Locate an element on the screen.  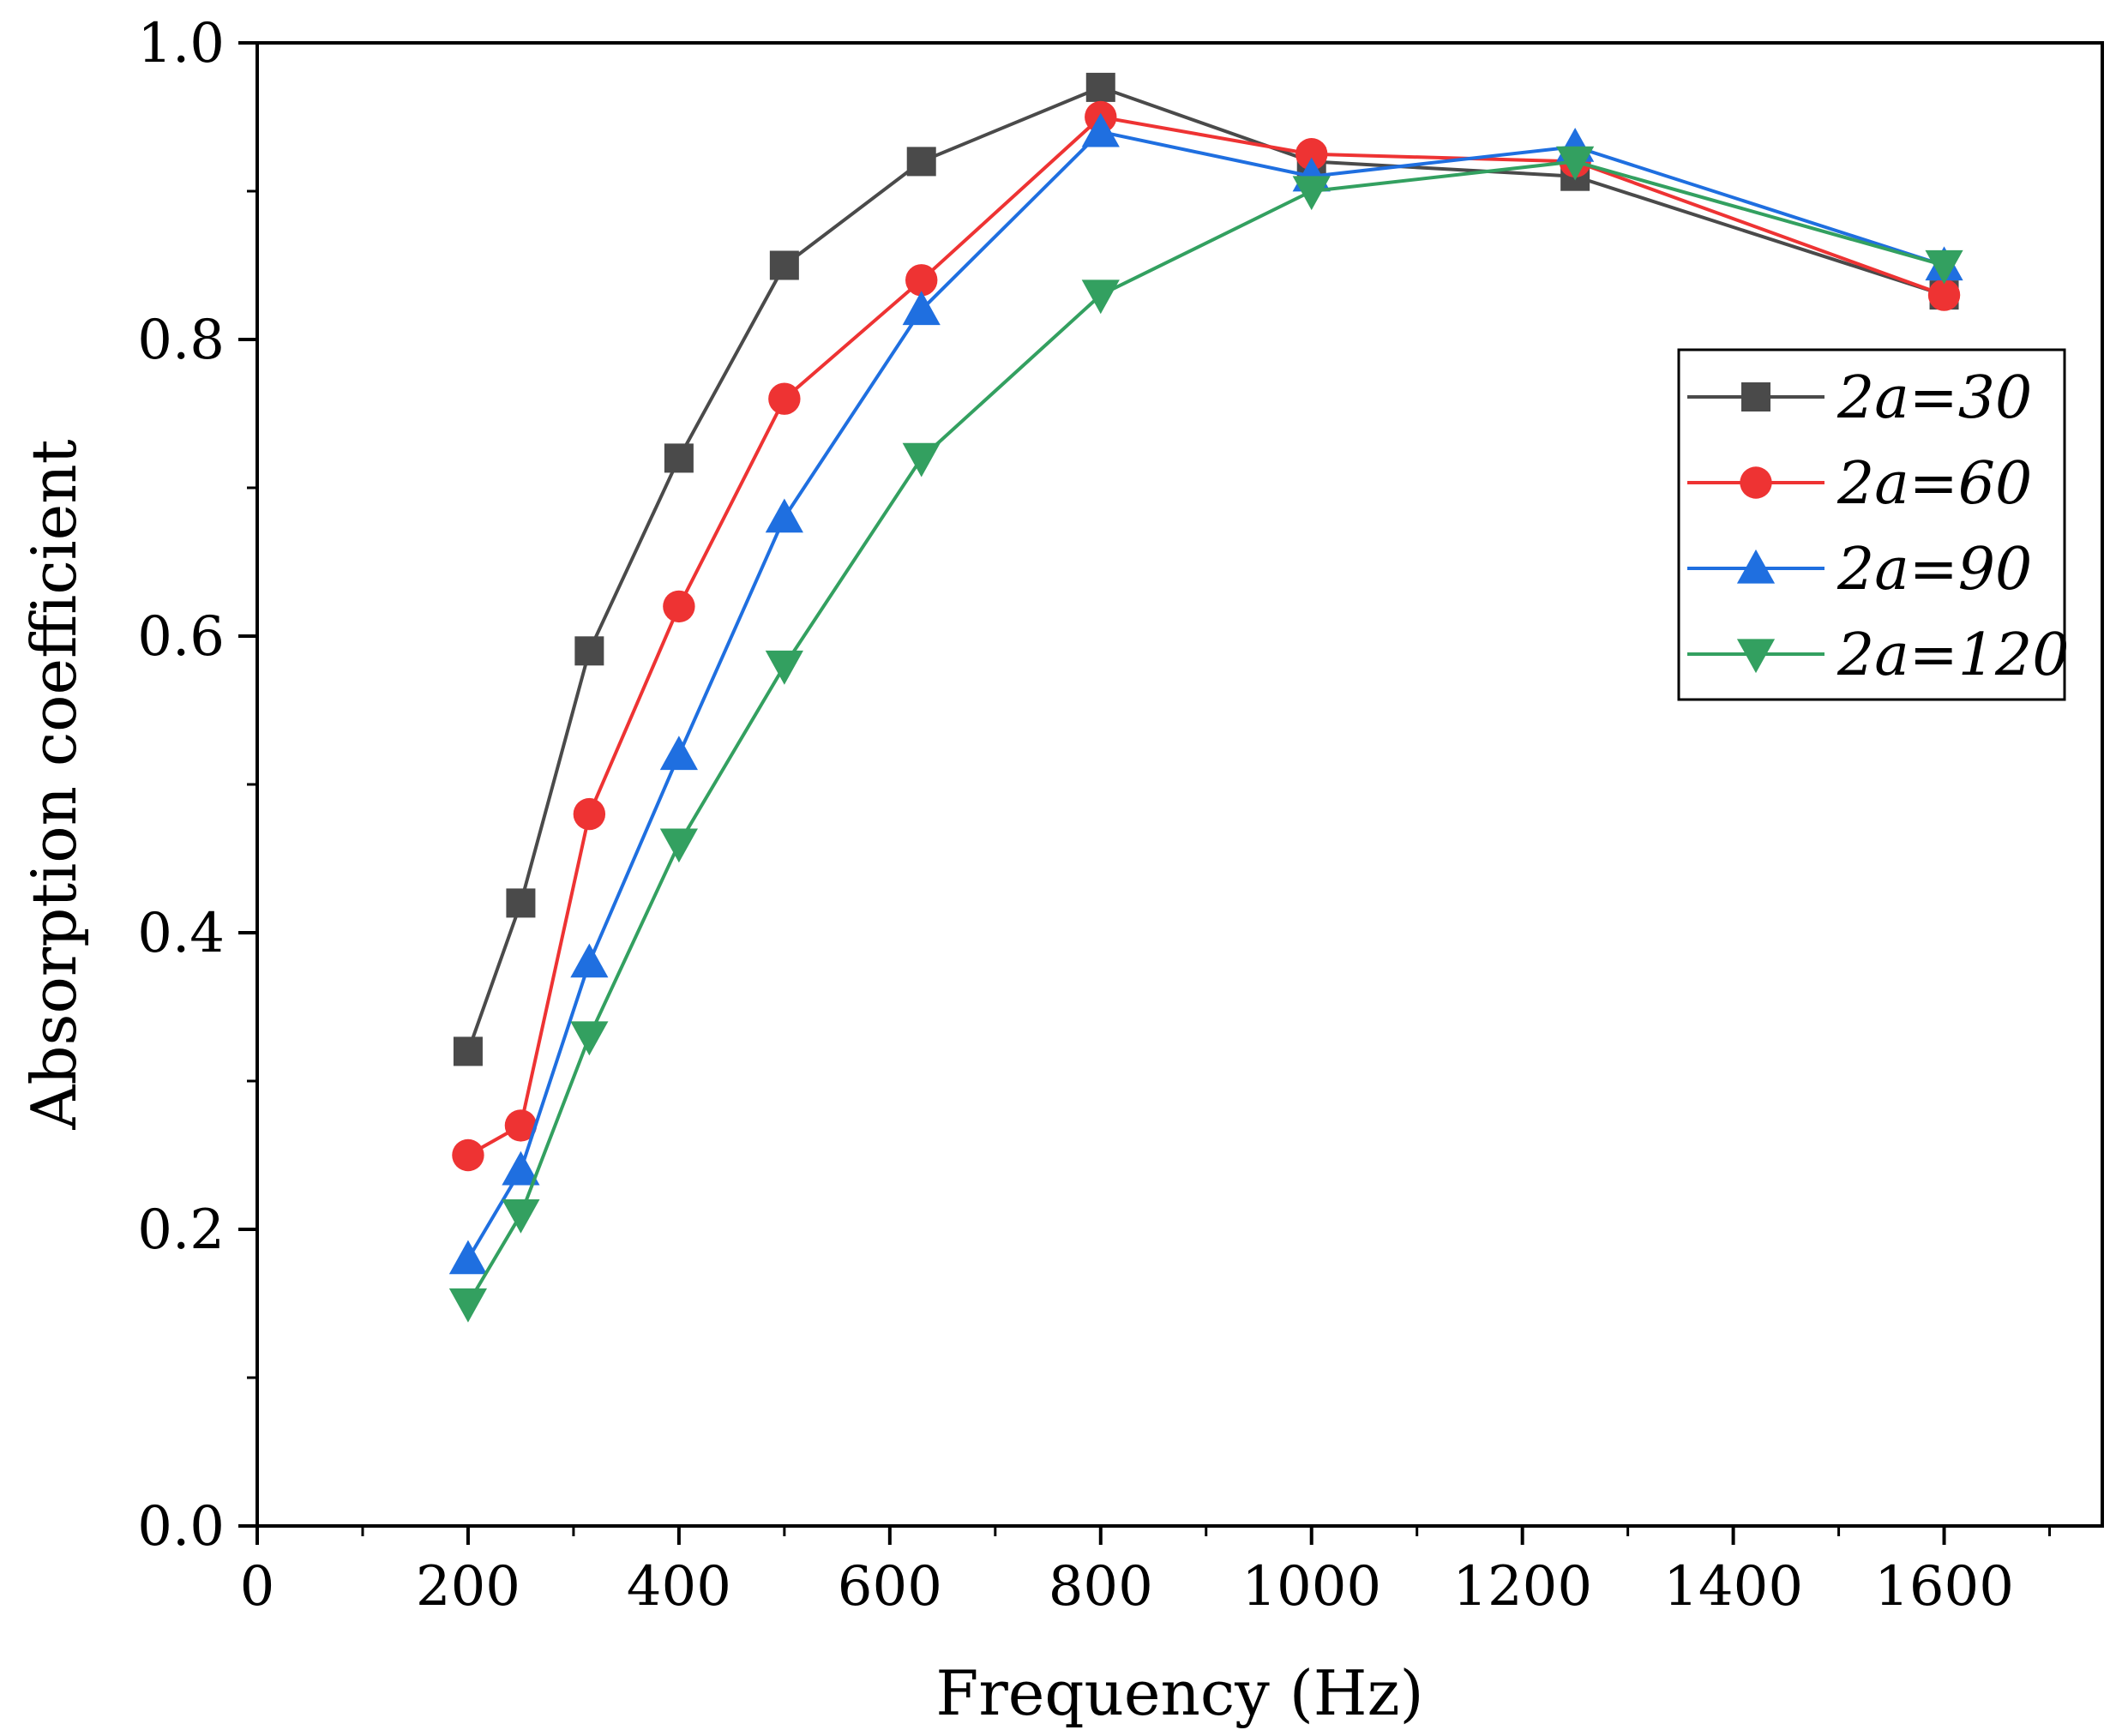
y-tick-label: 0.0 is located at coordinates (181, 1527).